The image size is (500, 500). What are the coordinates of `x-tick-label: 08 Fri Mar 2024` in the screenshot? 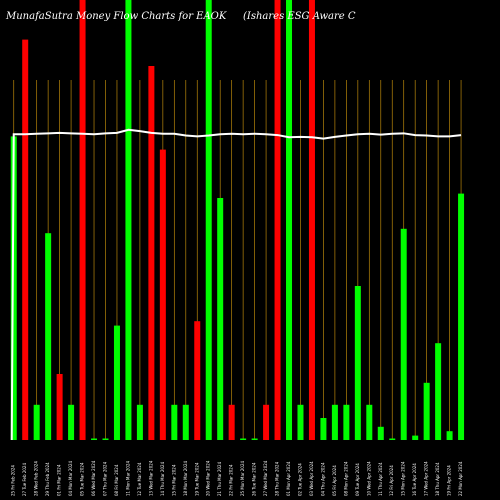 It's located at (116, 480).